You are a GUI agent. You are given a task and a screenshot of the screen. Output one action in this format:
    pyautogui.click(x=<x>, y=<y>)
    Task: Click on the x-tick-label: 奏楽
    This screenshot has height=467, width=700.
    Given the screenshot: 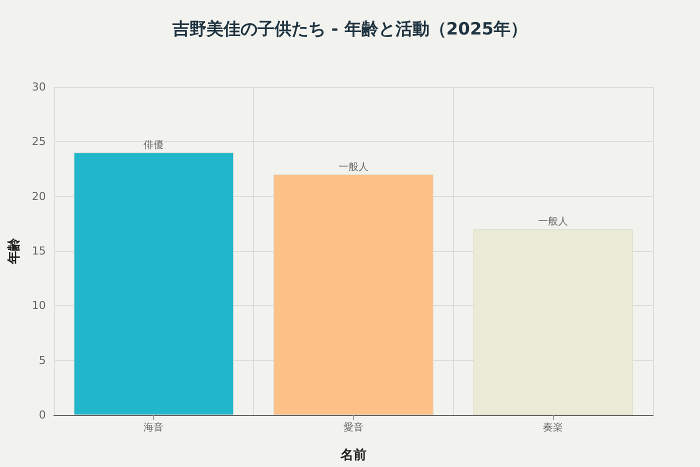 What is the action you would take?
    pyautogui.click(x=553, y=428)
    